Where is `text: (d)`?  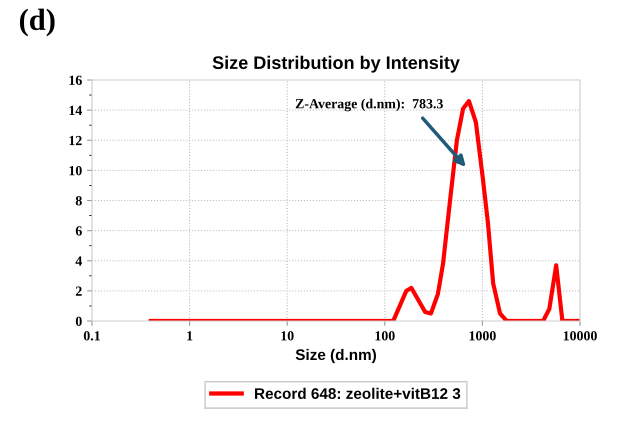
text: (d) is located at coordinates (37, 22).